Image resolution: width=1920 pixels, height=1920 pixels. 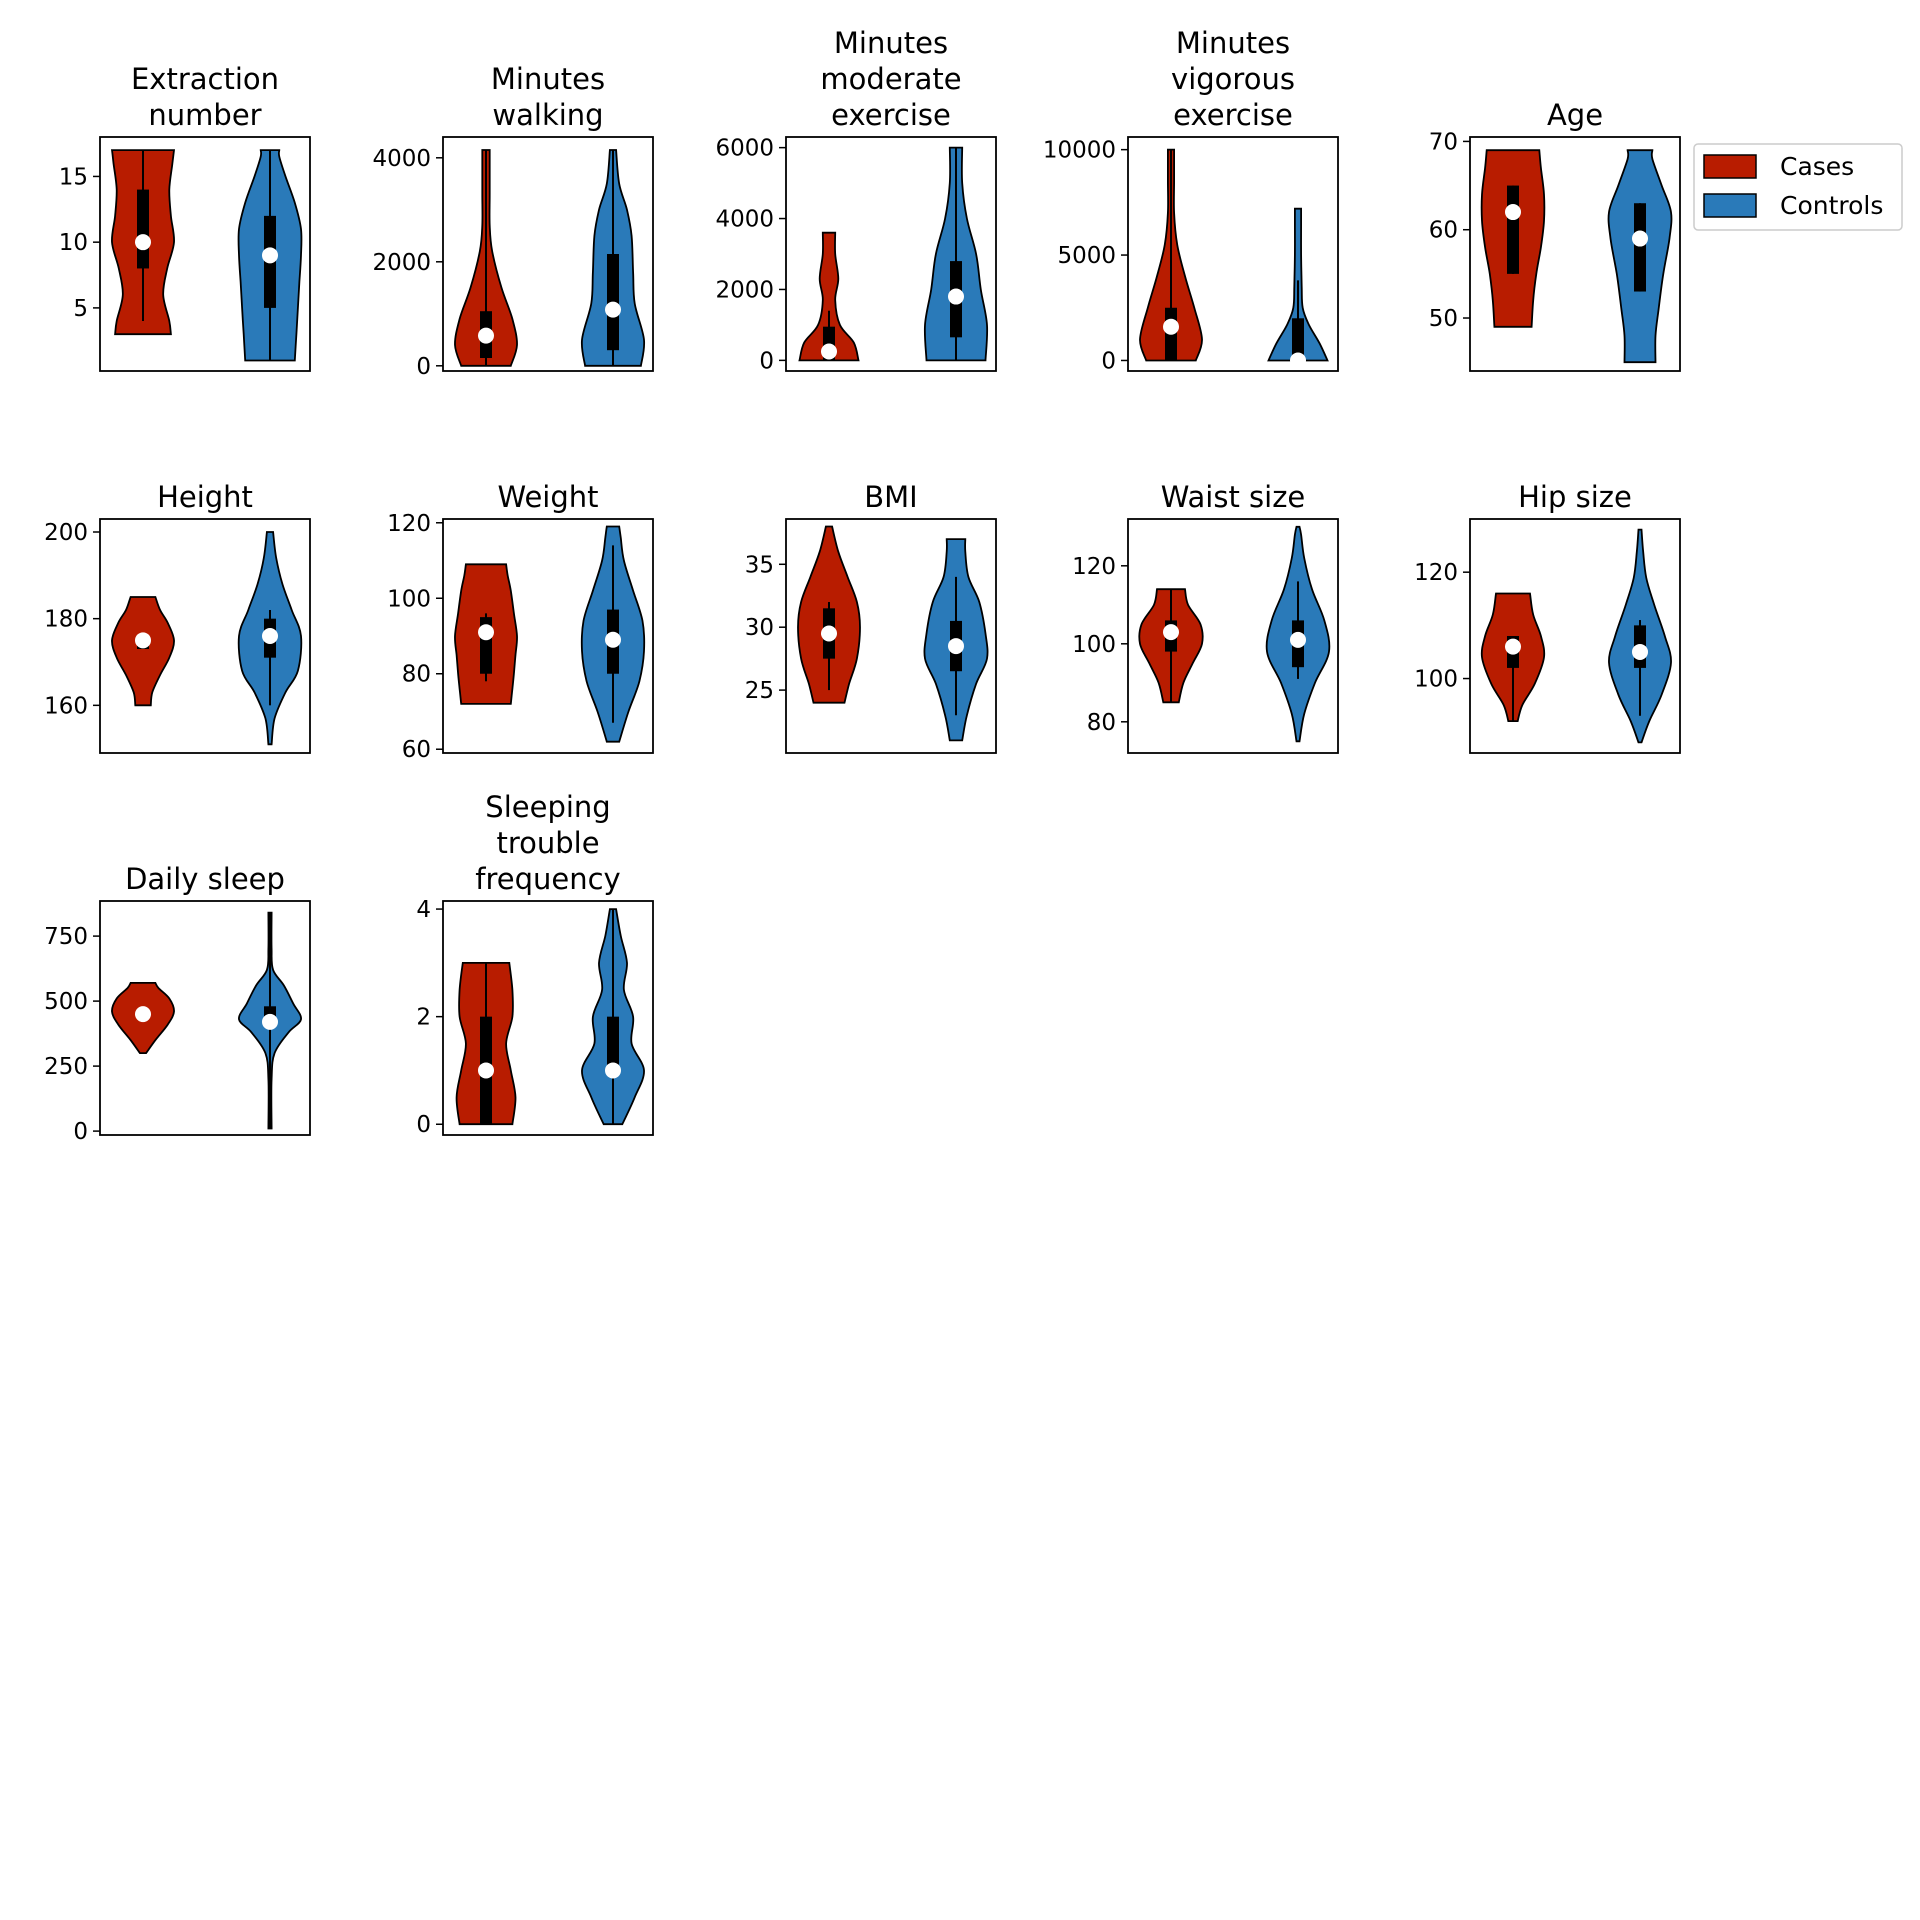 What do you see at coordinates (66, 1067) in the screenshot?
I see `y-tick-label: 250` at bounding box center [66, 1067].